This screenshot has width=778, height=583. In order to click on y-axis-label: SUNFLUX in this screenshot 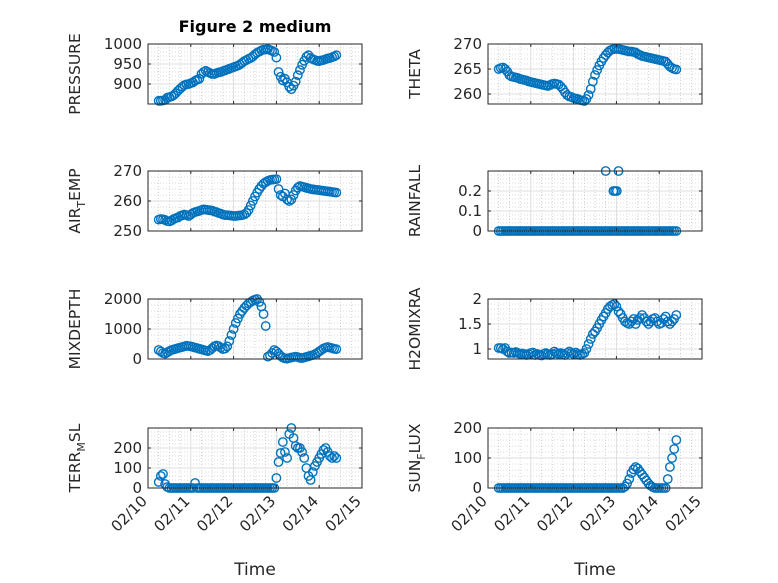, I will do `click(417, 457)`.